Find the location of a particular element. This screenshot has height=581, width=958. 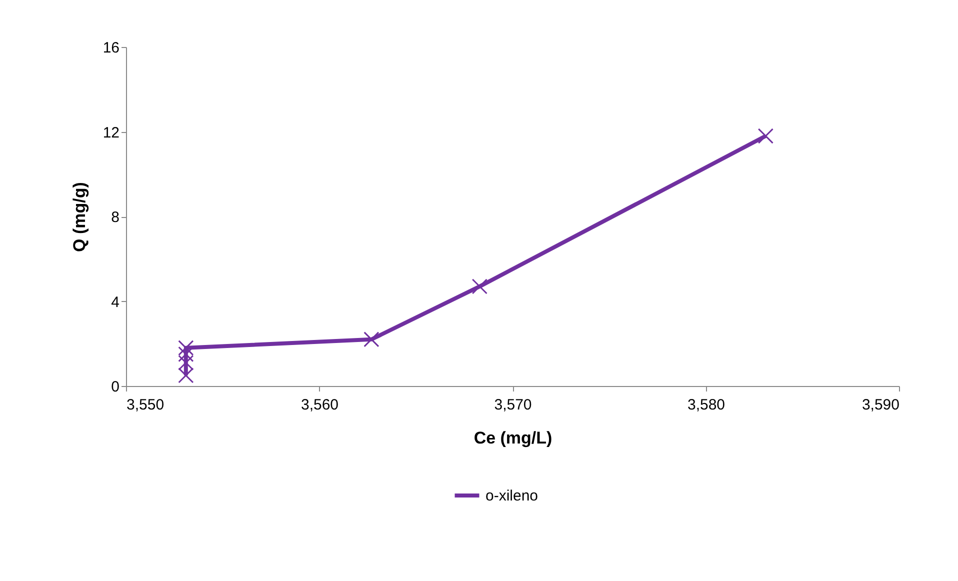

y-tick-label: 0 is located at coordinates (115, 387).